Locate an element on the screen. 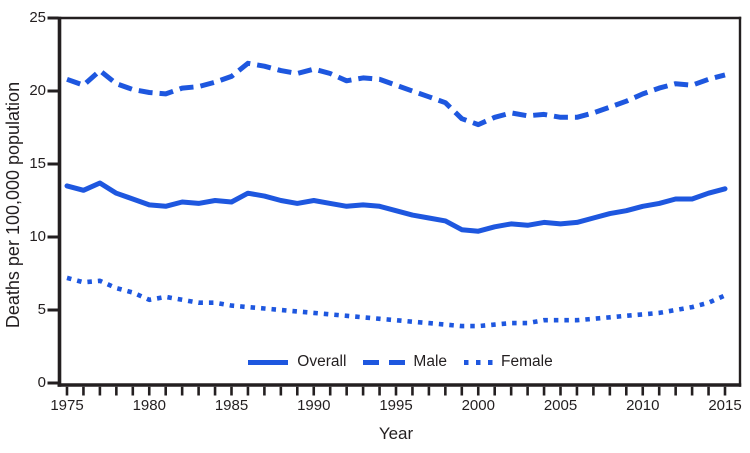  y-tick-label: 20 is located at coordinates (37, 90).